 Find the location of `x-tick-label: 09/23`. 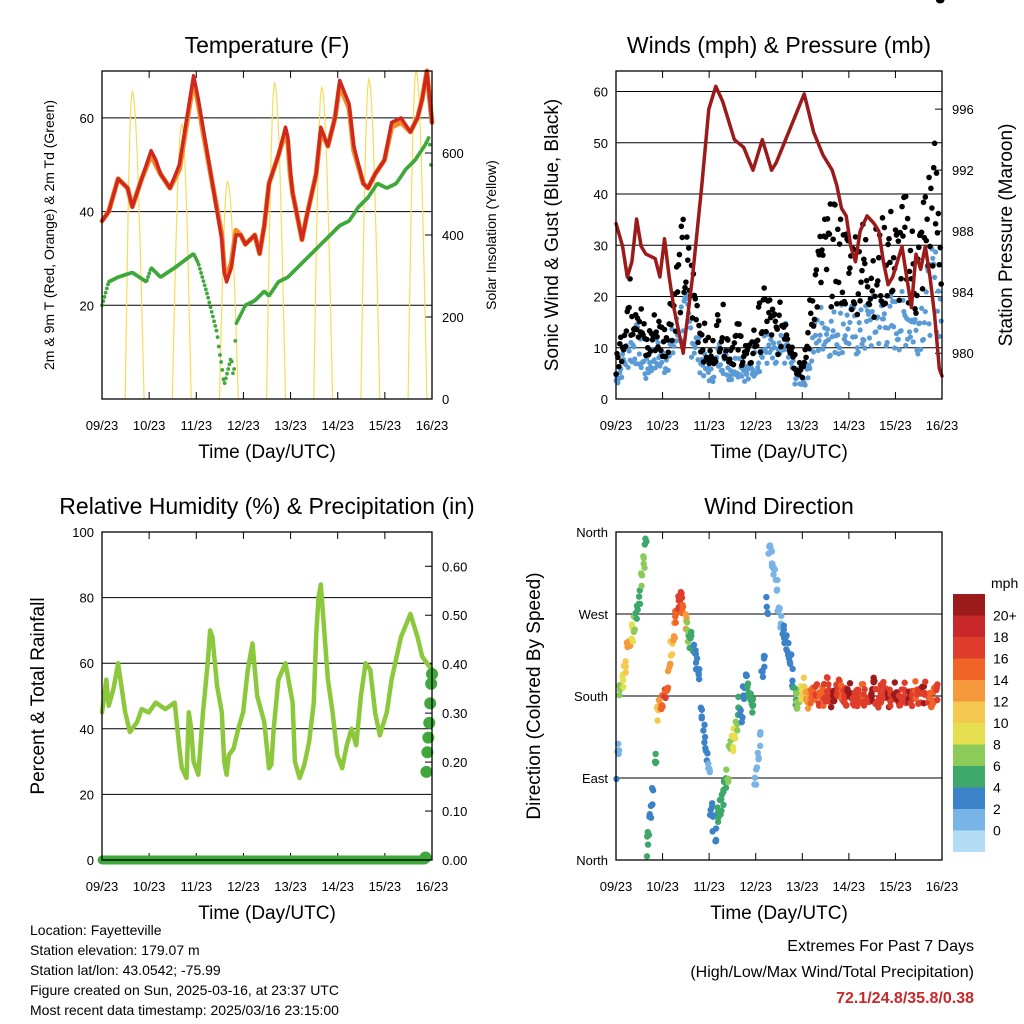

x-tick-label: 09/23 is located at coordinates (102, 425).